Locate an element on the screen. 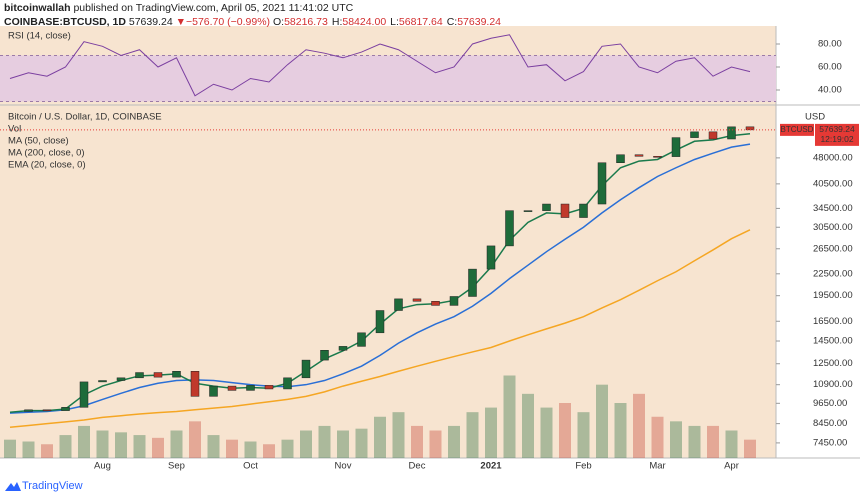 This screenshot has width=860, height=498. direction: ▼ is located at coordinates (180, 22).